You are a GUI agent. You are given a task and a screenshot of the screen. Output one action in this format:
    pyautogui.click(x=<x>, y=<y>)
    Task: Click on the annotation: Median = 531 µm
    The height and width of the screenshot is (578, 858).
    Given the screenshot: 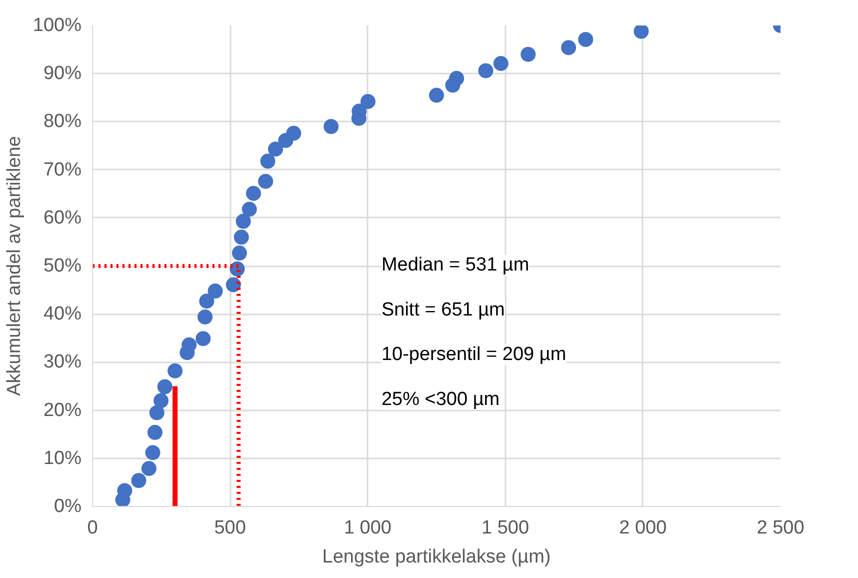 What is the action you would take?
    pyautogui.click(x=455, y=265)
    